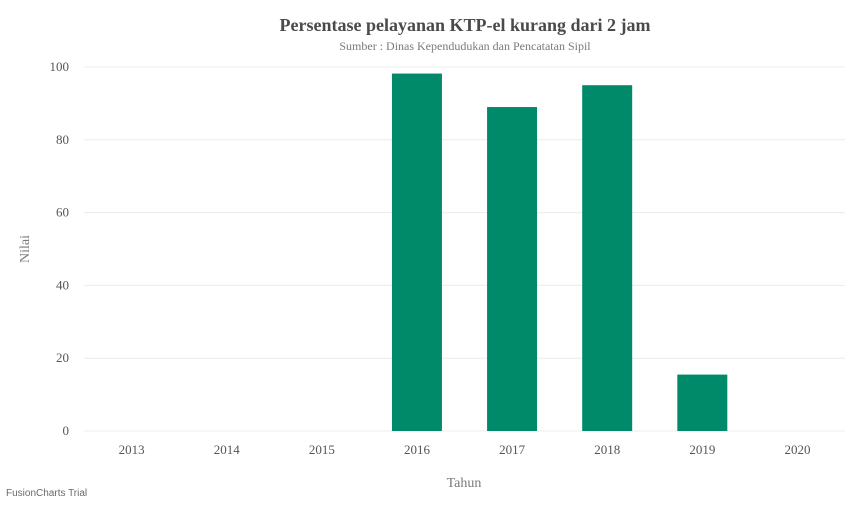  I want to click on bar-2019, so click(702, 402).